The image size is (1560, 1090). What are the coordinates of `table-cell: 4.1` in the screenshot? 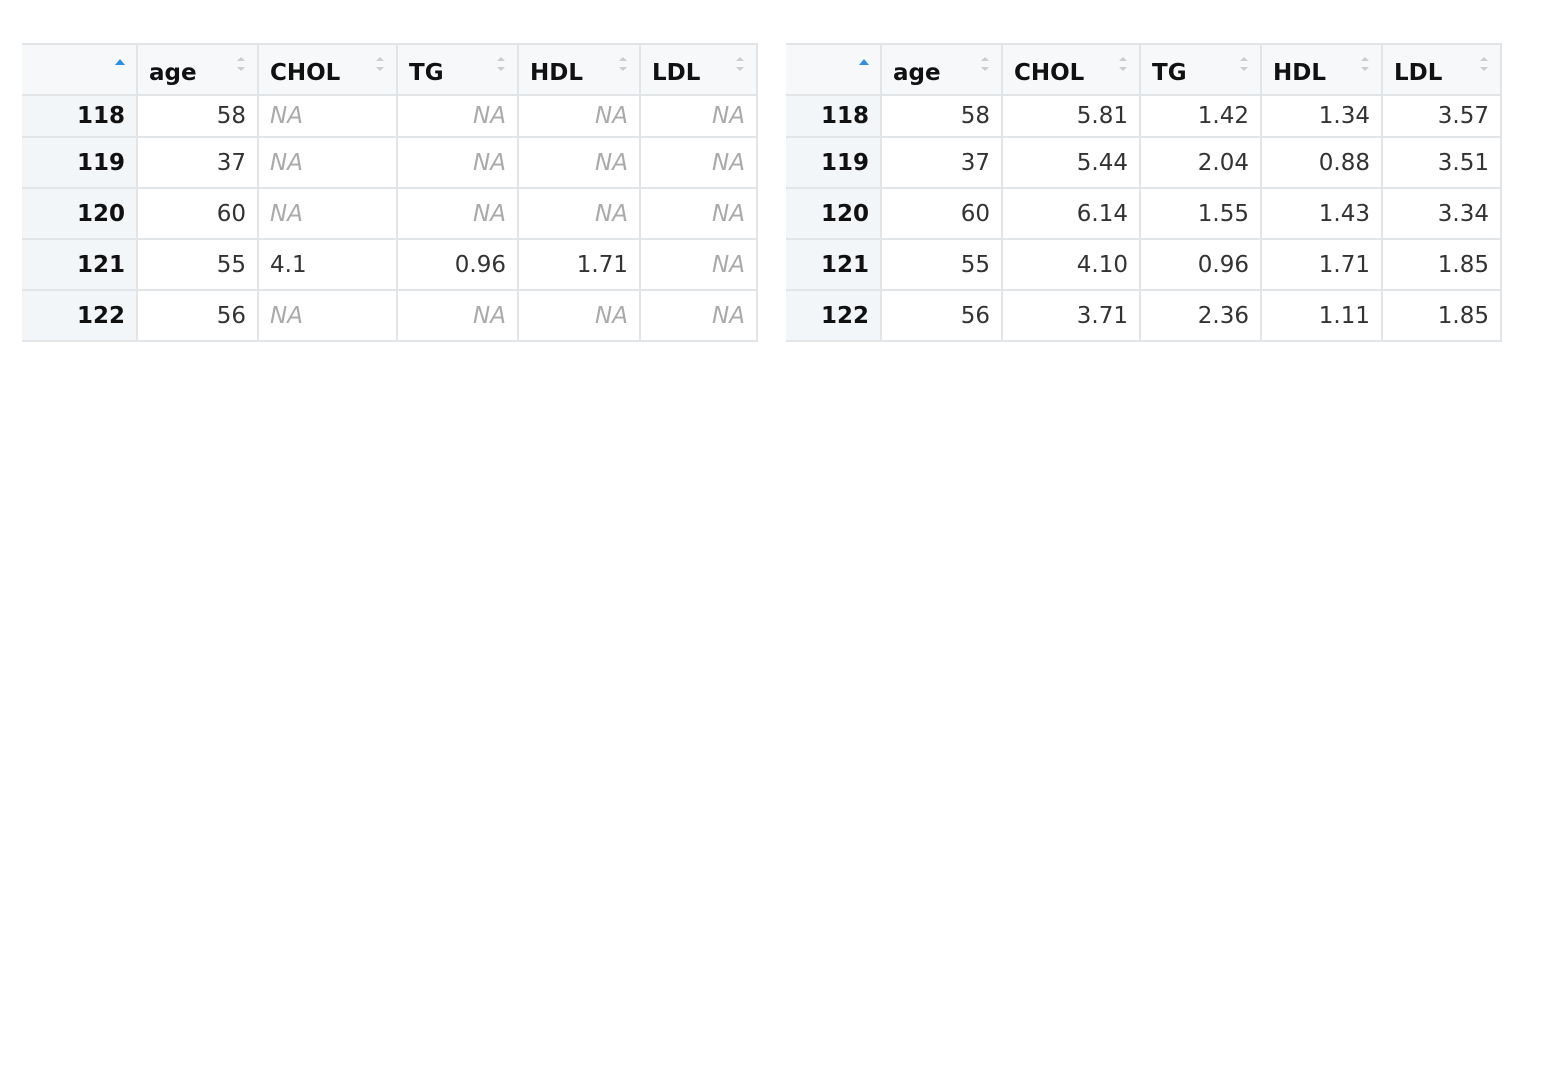 It's located at (328, 265).